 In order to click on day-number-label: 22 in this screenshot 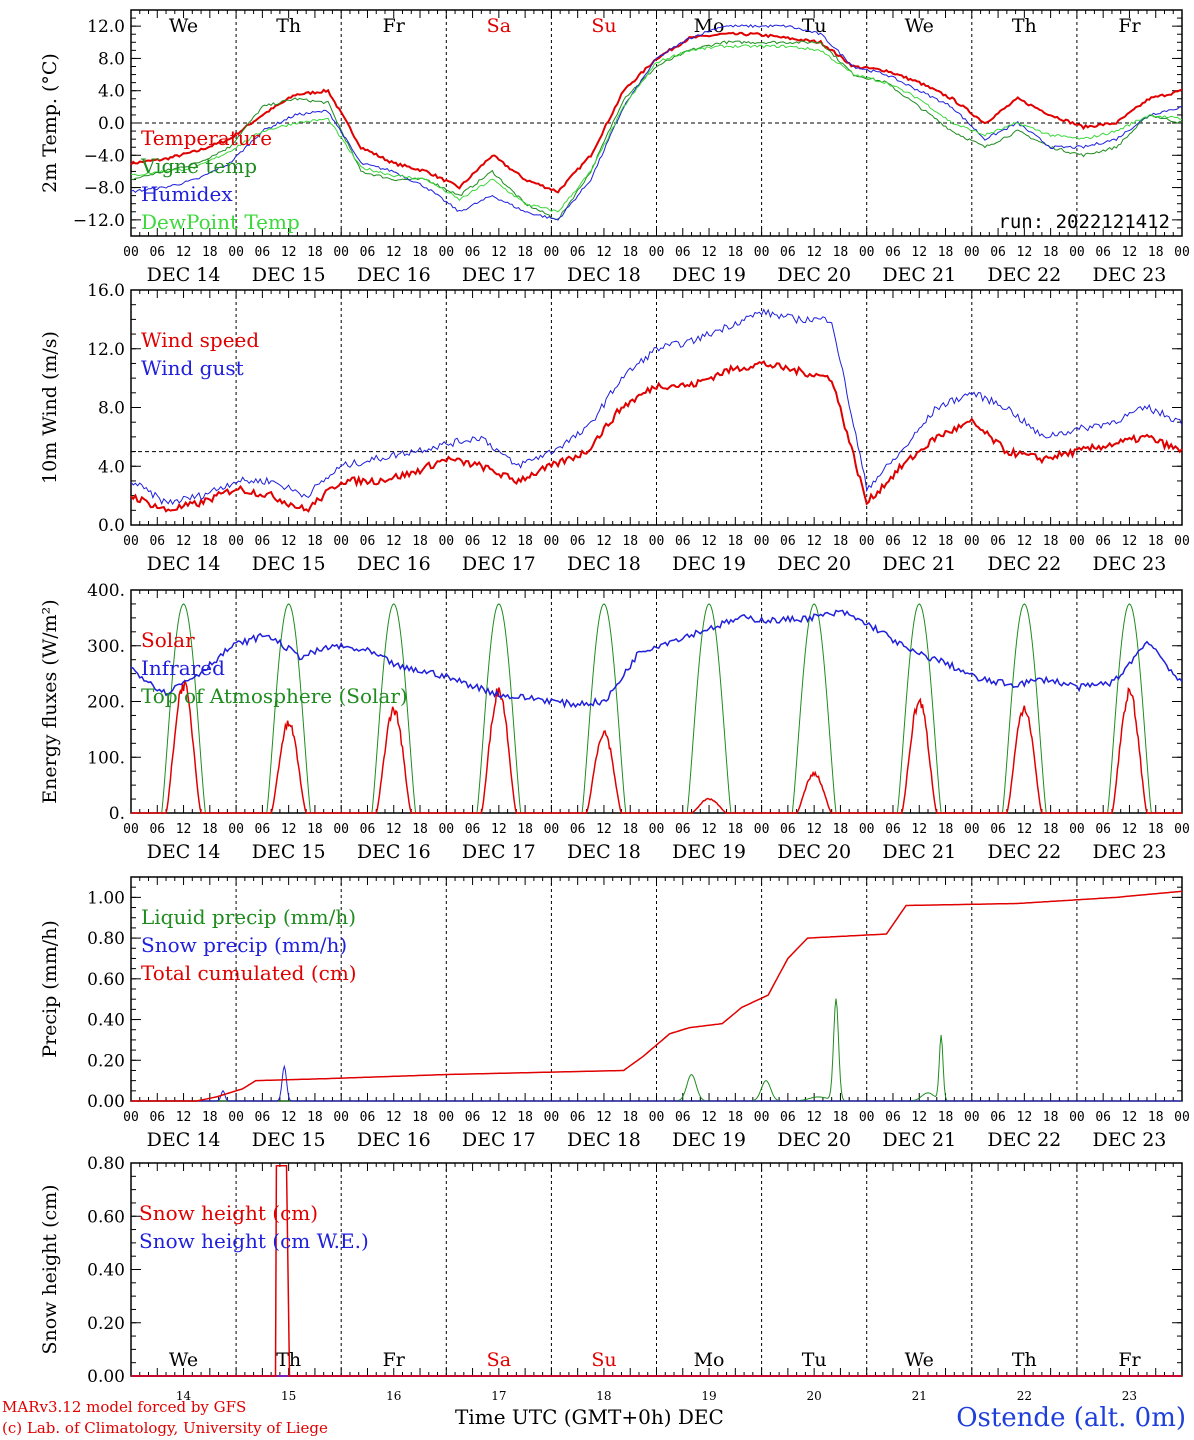, I will do `click(1024, 1396)`.